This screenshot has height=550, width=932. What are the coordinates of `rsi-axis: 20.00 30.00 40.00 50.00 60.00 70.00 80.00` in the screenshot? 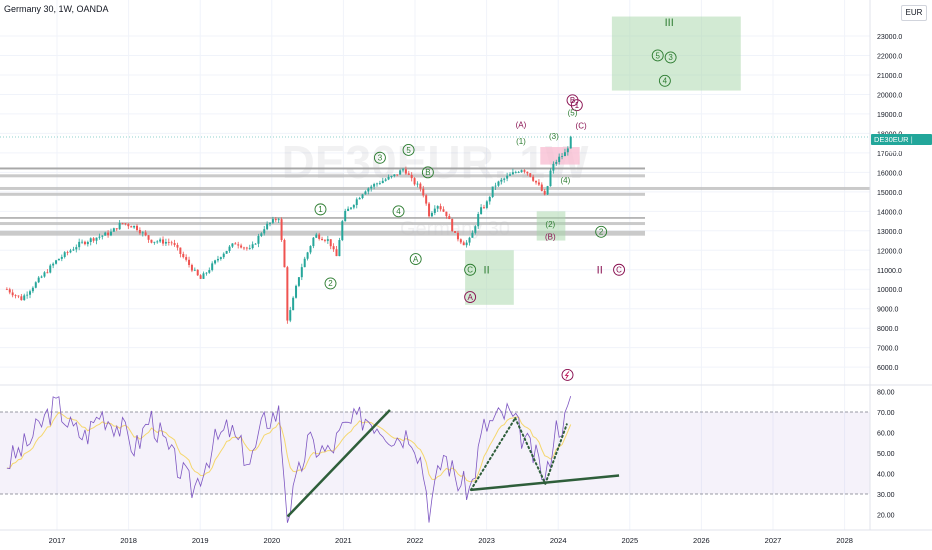 It's located at (886, 455).